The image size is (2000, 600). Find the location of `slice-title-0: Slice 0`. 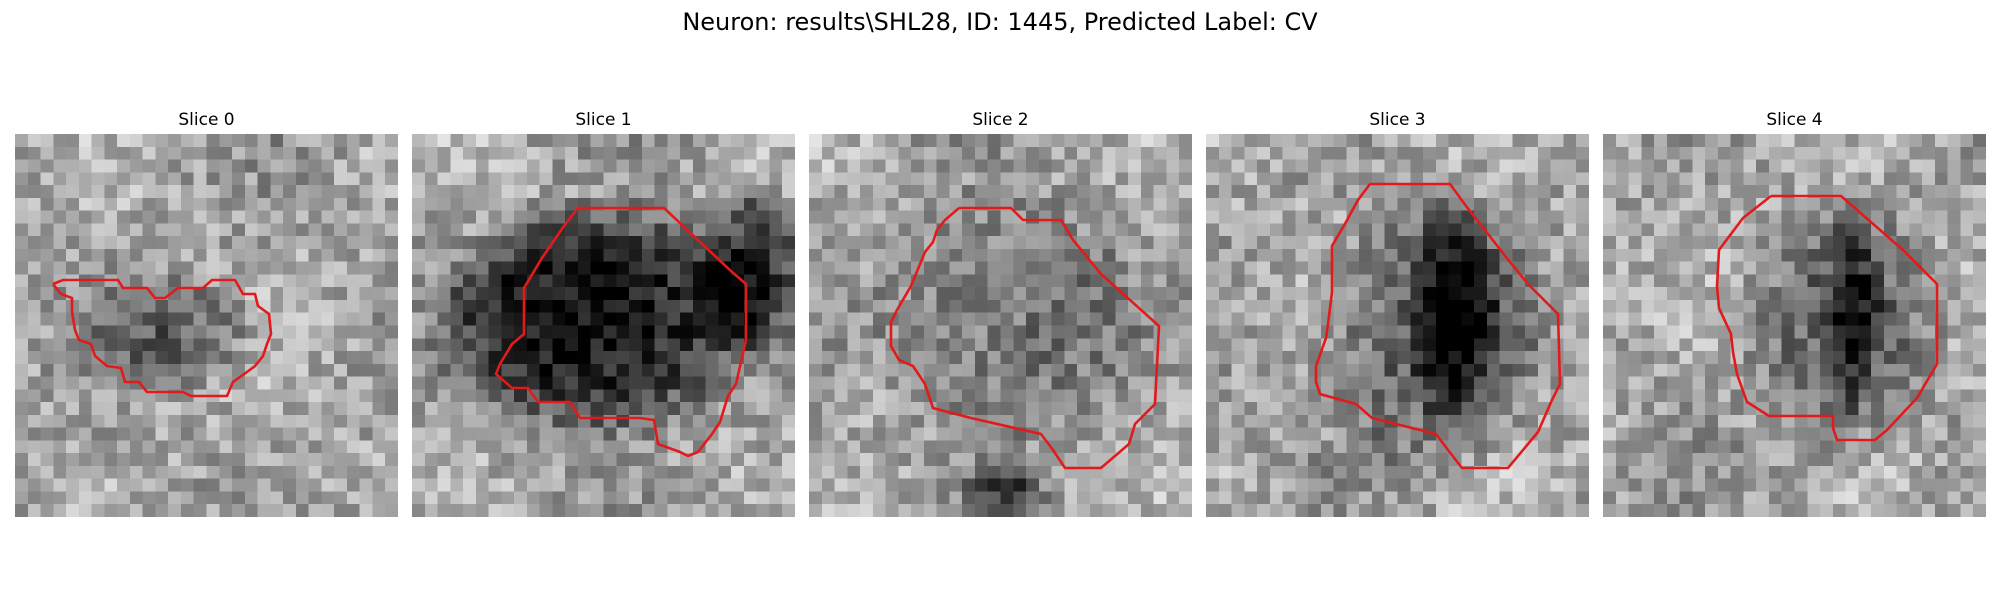

slice-title-0: Slice 0 is located at coordinates (206, 120).